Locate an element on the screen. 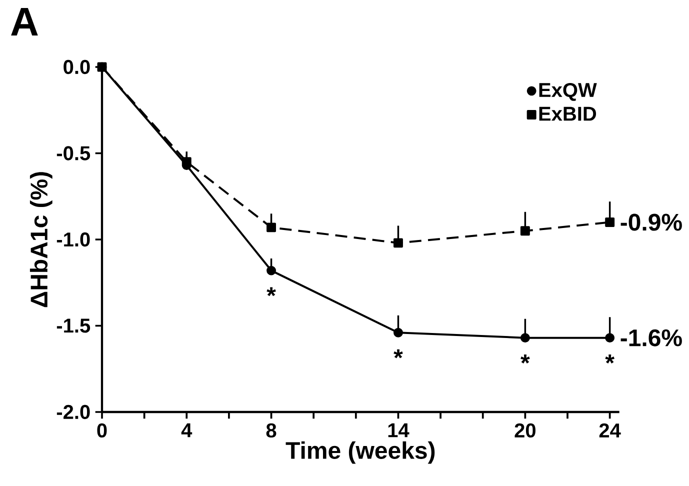 Image resolution: width=689 pixels, height=486 pixels. x-tick-label: 24 is located at coordinates (610, 430).